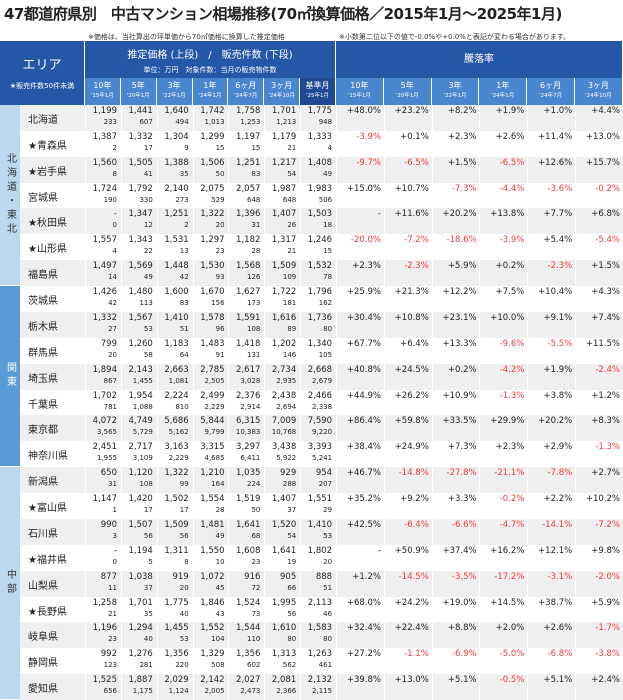 This screenshot has height=700, width=623. What do you see at coordinates (363, 369) in the screenshot?
I see `change-rate: +40.8%` at bounding box center [363, 369].